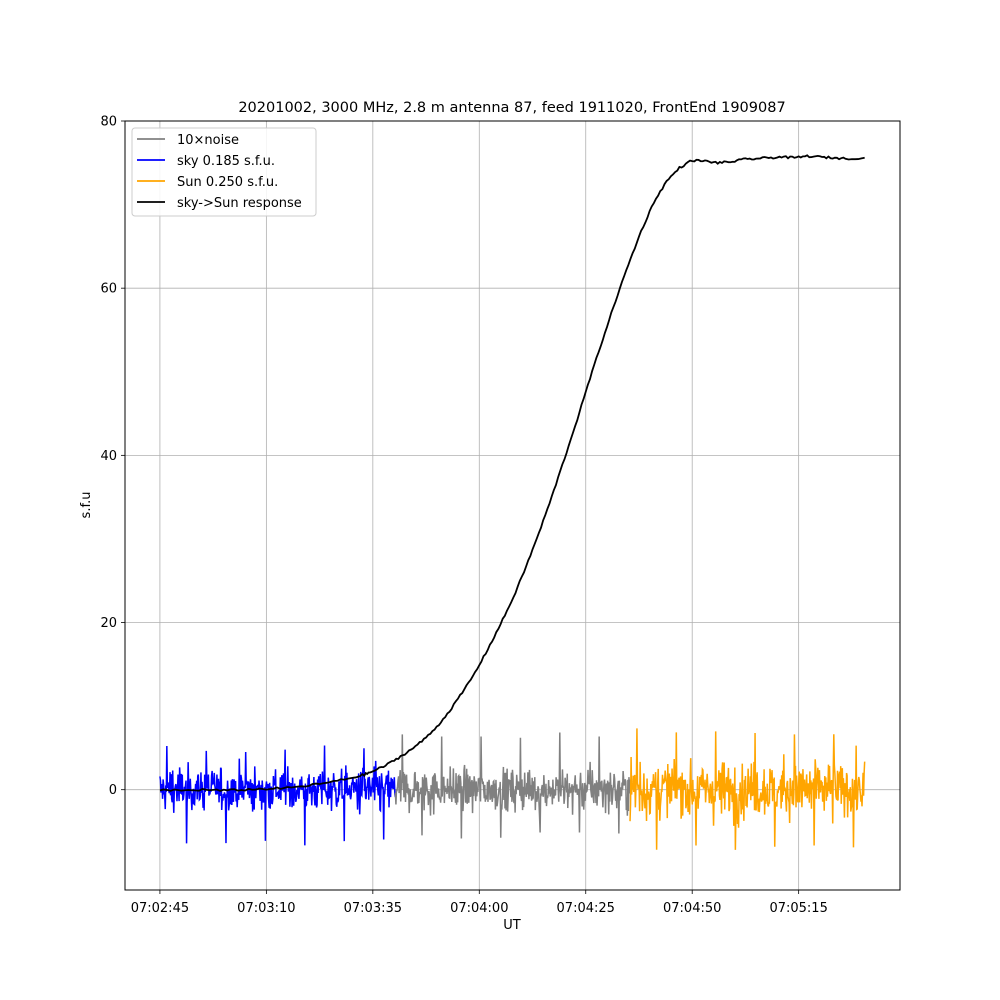 The image size is (1000, 1000). I want to click on y-tick-label: 0, so click(113, 790).